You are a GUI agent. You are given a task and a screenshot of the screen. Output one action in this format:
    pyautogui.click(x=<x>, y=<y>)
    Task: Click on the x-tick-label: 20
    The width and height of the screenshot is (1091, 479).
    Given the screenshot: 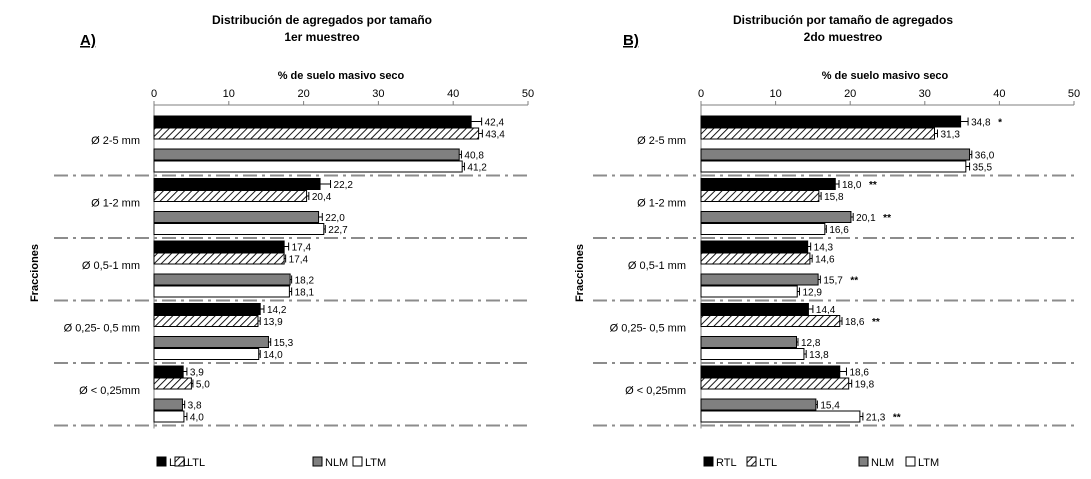 What is the action you would take?
    pyautogui.click(x=303, y=94)
    